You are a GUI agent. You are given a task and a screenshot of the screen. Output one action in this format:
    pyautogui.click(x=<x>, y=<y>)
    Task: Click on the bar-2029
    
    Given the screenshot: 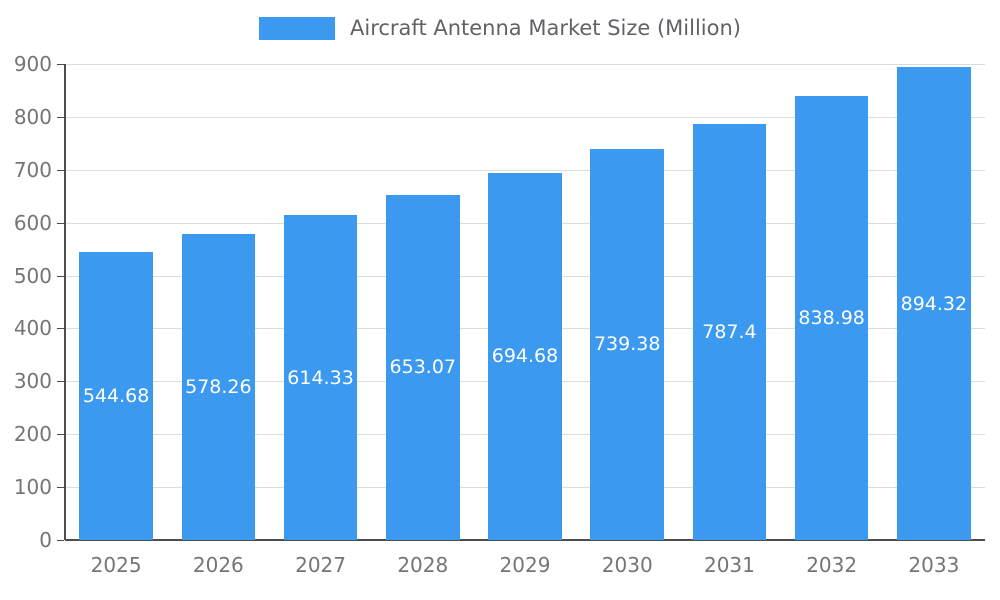 What is the action you would take?
    pyautogui.click(x=525, y=356)
    